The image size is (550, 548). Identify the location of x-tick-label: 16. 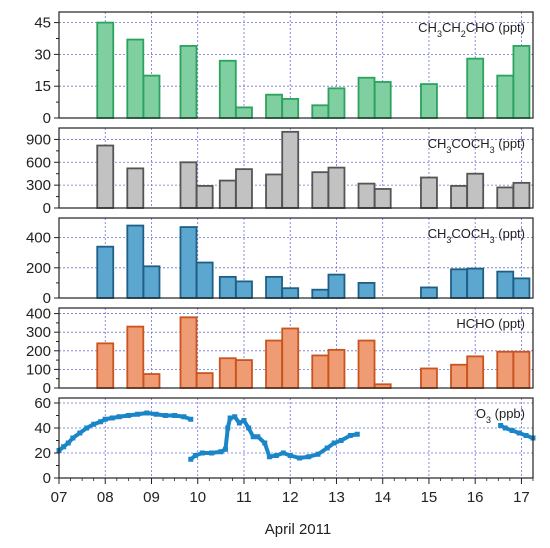
(475, 497).